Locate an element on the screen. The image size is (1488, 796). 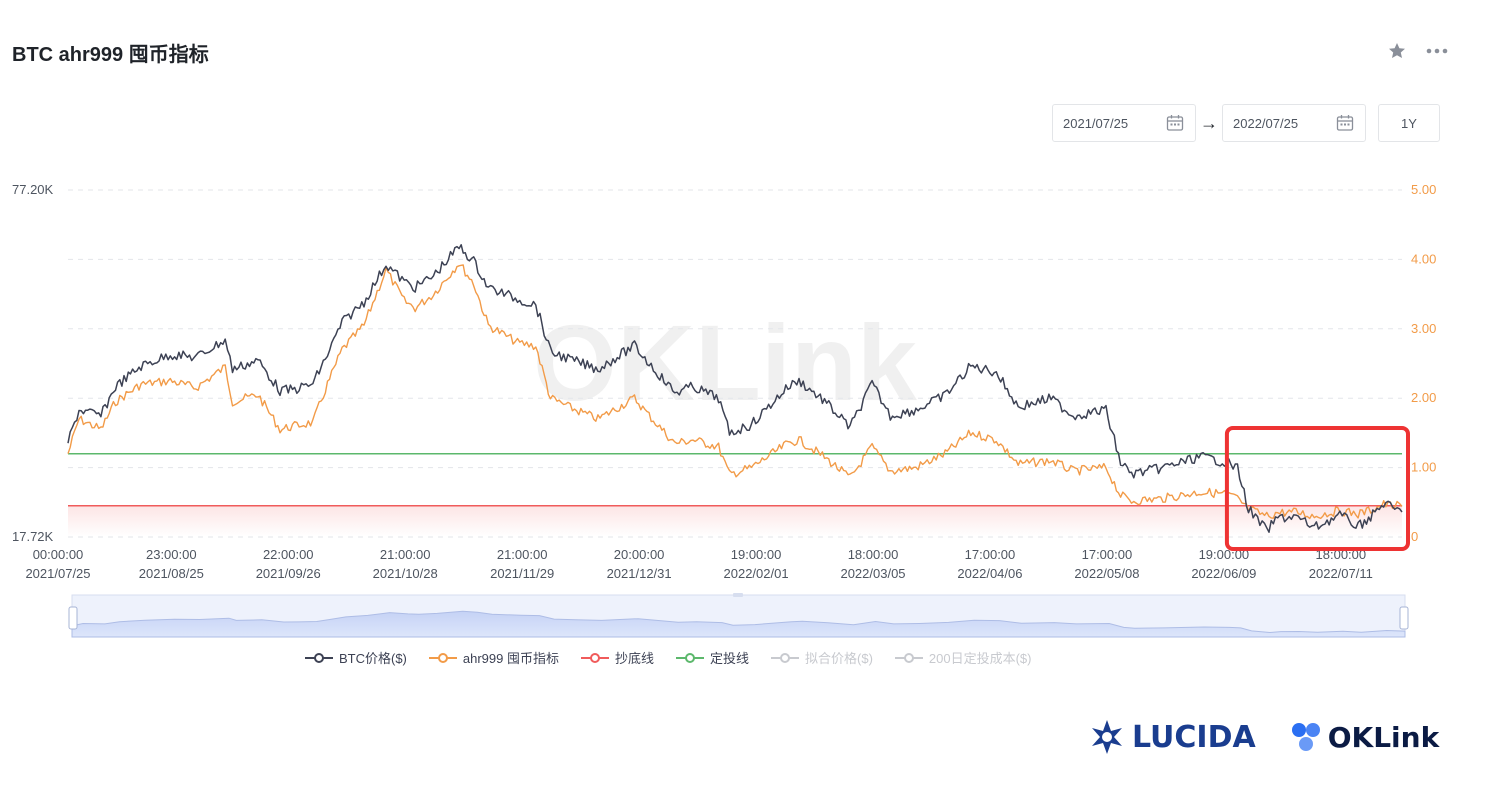
x-tick-date: 2022/06/09 is located at coordinates (1223, 573).